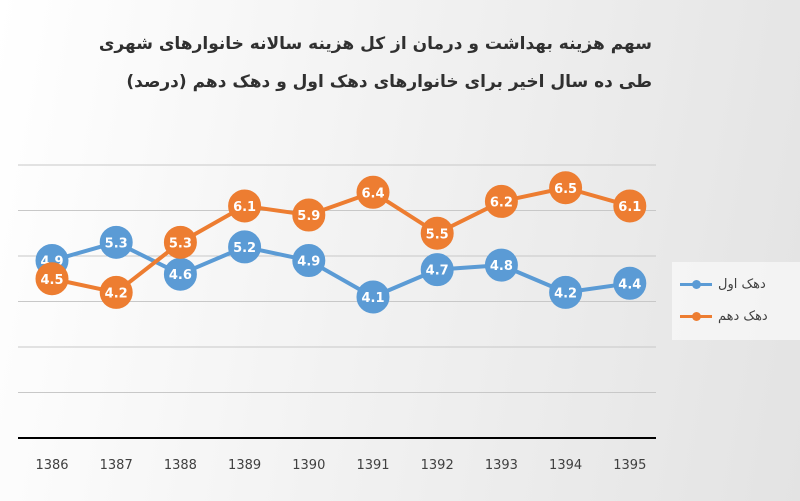 This screenshot has width=800, height=501. I want to click on data-label: 4.5, so click(51, 280).